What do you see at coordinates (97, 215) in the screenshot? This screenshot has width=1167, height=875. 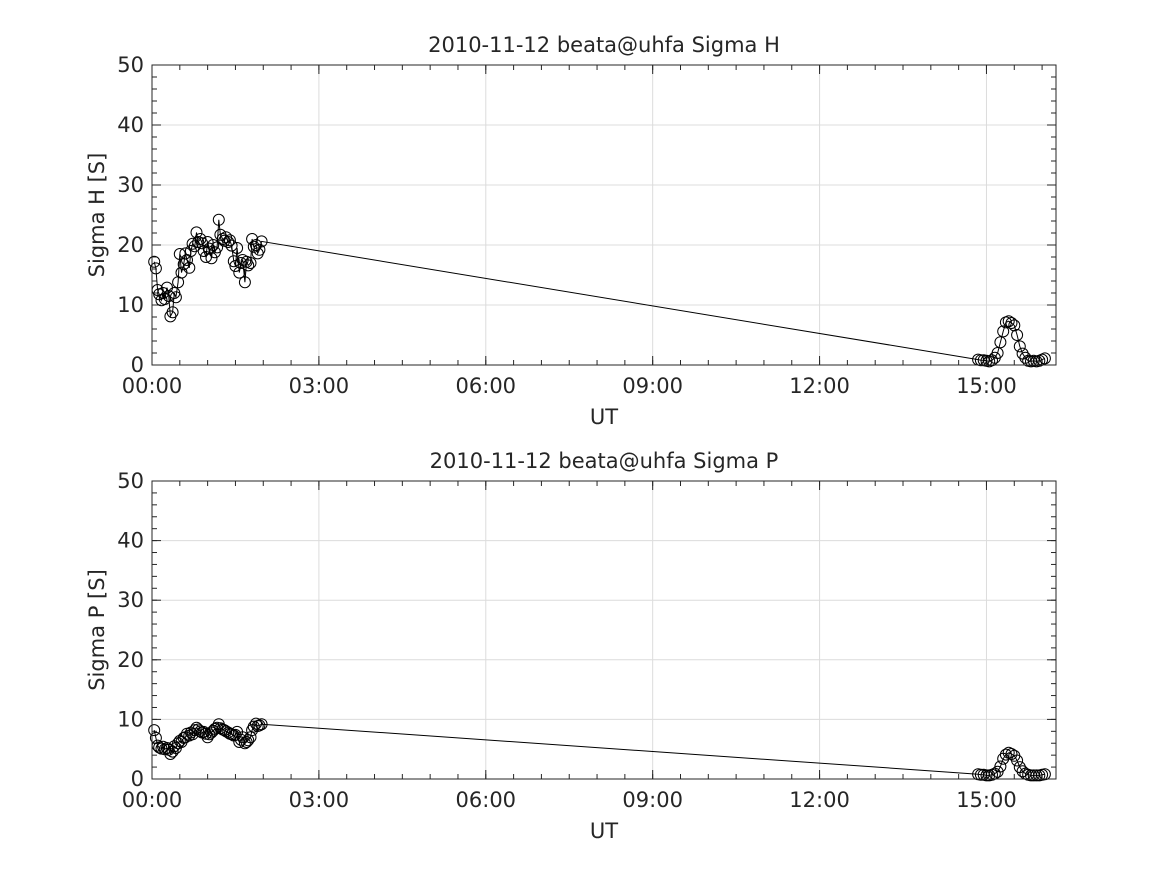 I see `y-axis-label: Sigma H [S]` at bounding box center [97, 215].